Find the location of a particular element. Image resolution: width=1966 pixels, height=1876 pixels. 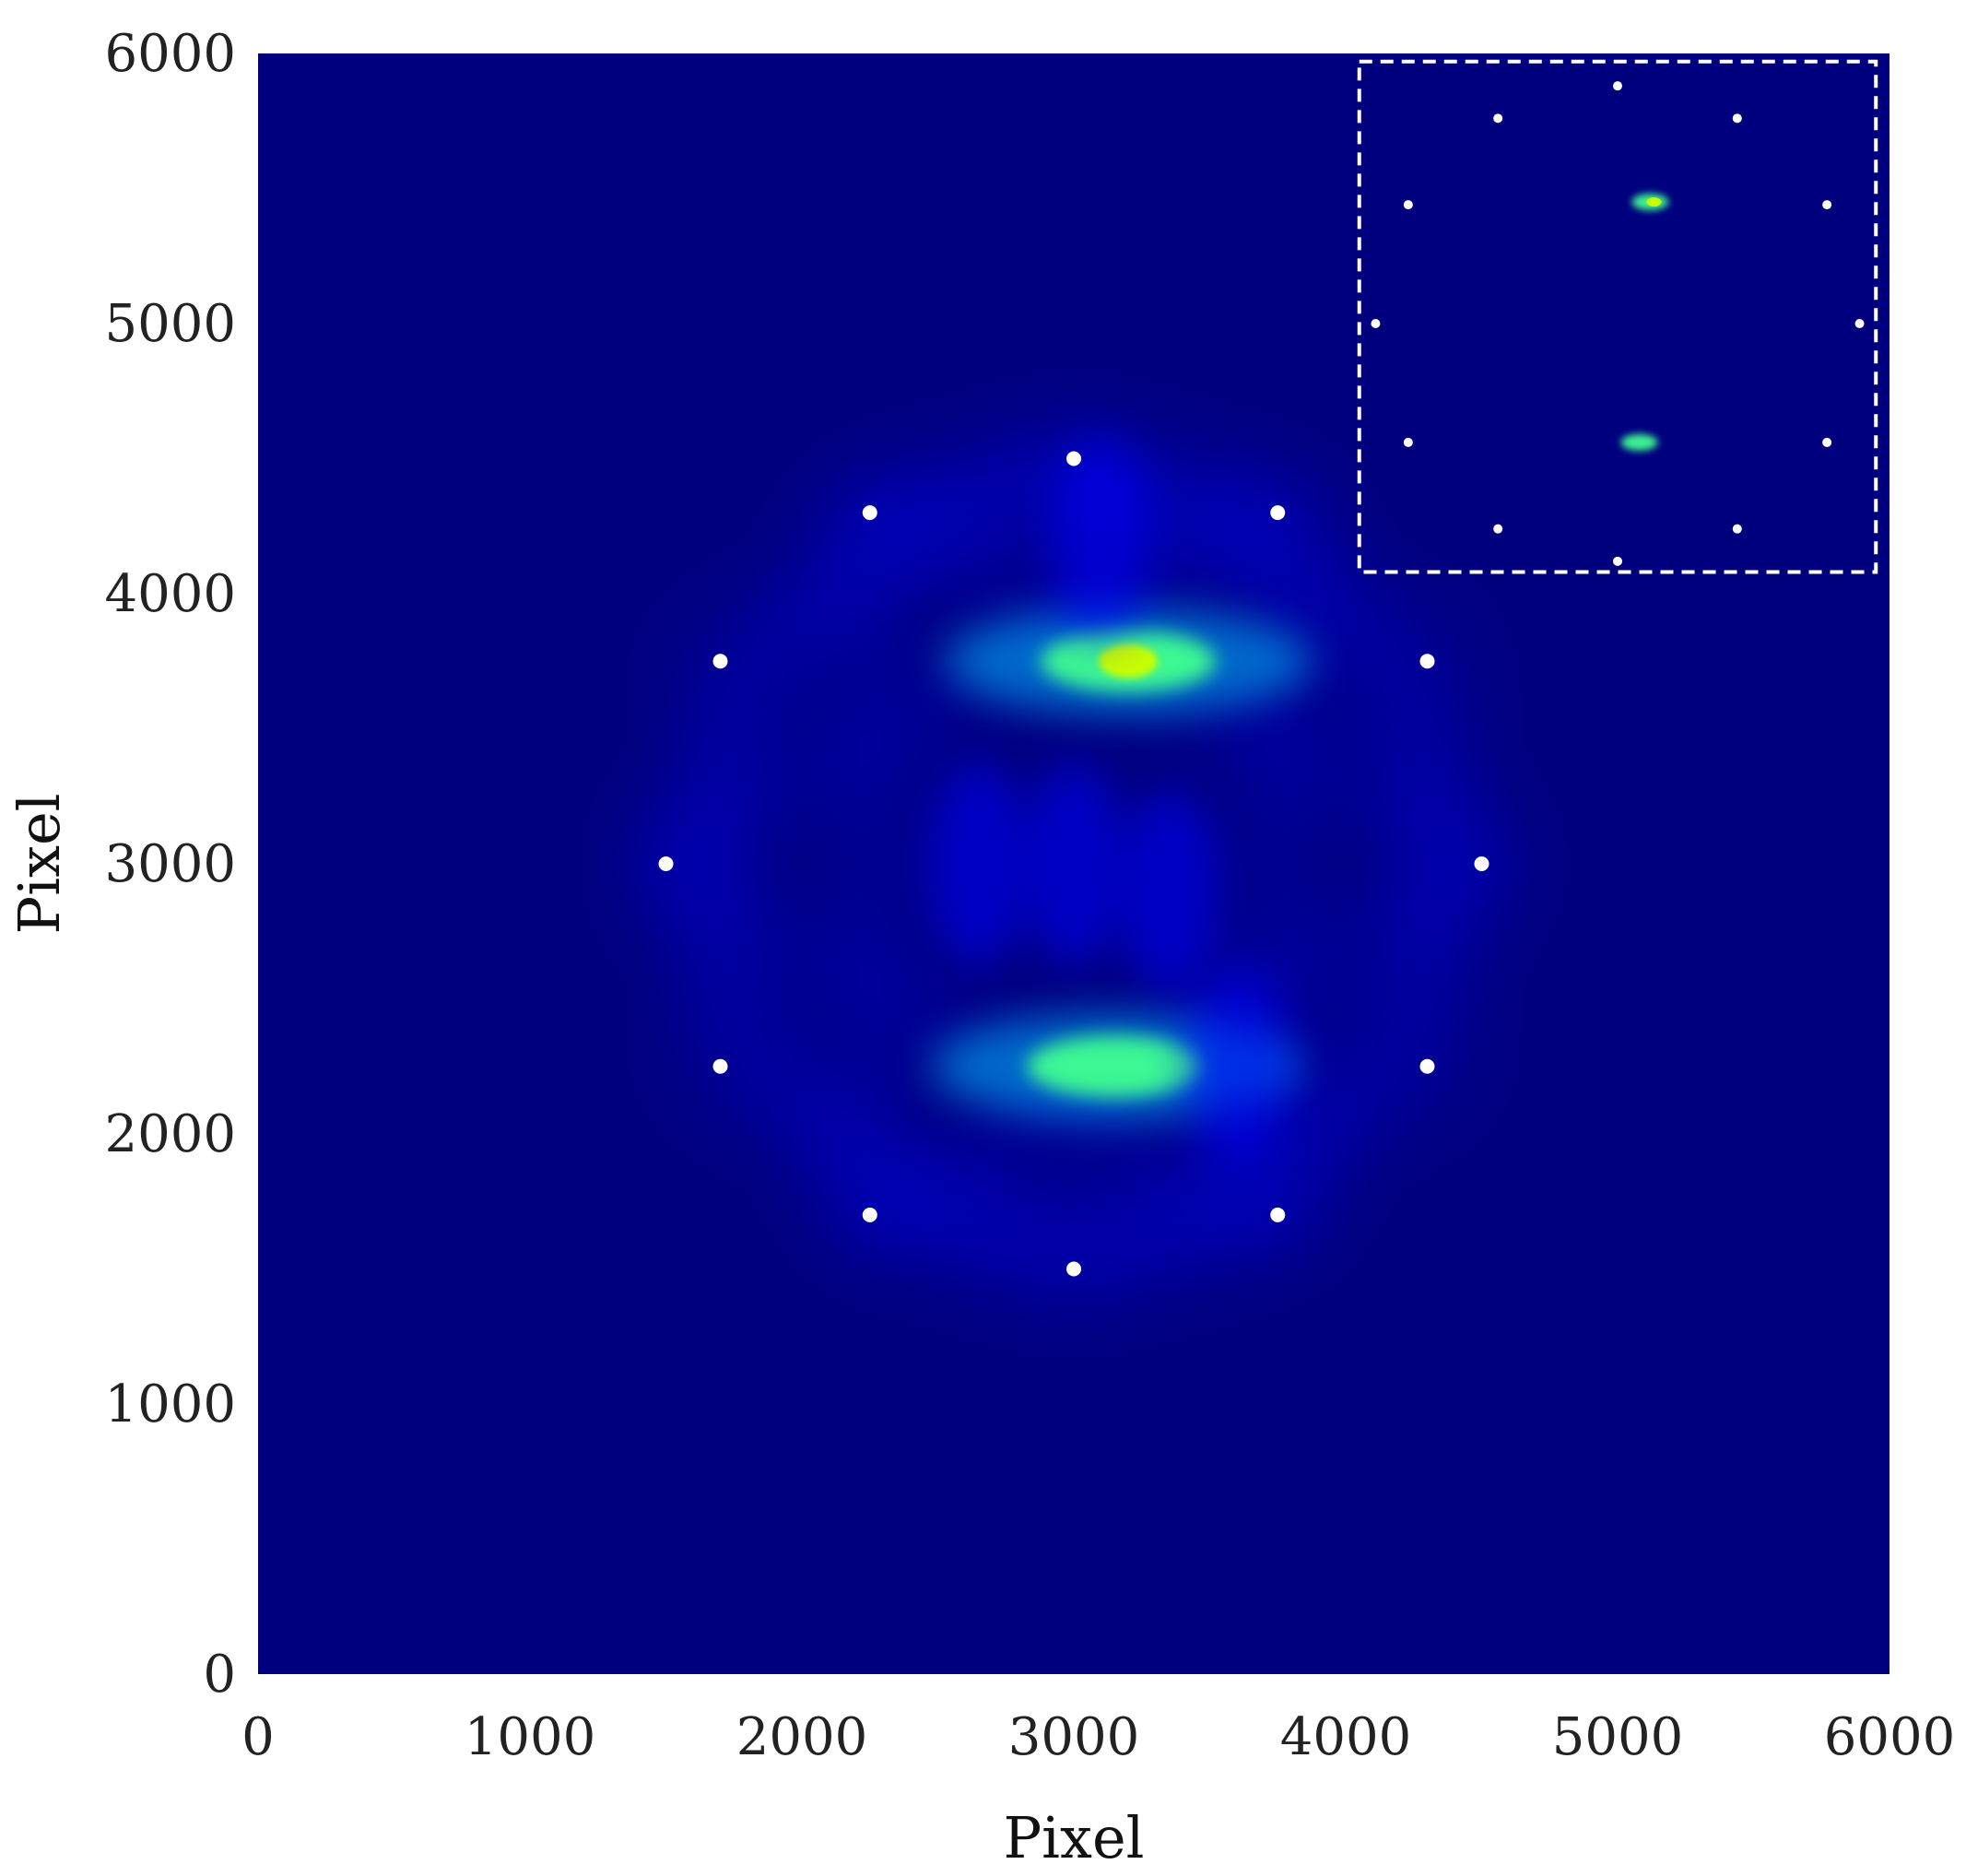

inset-border is located at coordinates (1617, 317).